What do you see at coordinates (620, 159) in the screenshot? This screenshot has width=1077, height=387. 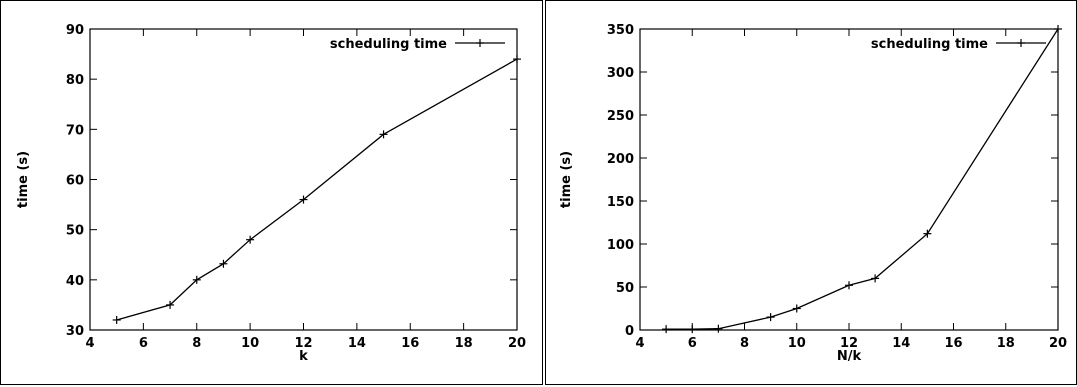 I see `y-tick-label: 200` at bounding box center [620, 159].